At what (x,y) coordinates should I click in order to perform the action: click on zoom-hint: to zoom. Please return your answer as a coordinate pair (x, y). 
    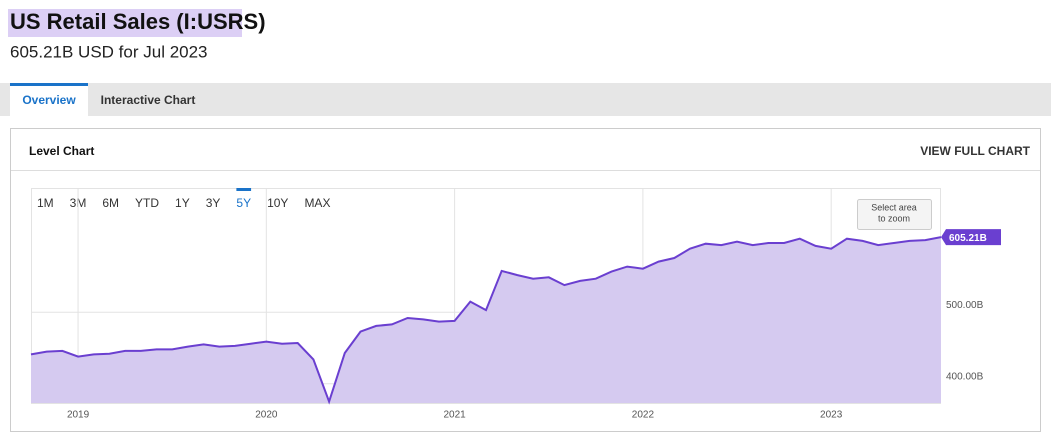
    Looking at the image, I should click on (894, 218).